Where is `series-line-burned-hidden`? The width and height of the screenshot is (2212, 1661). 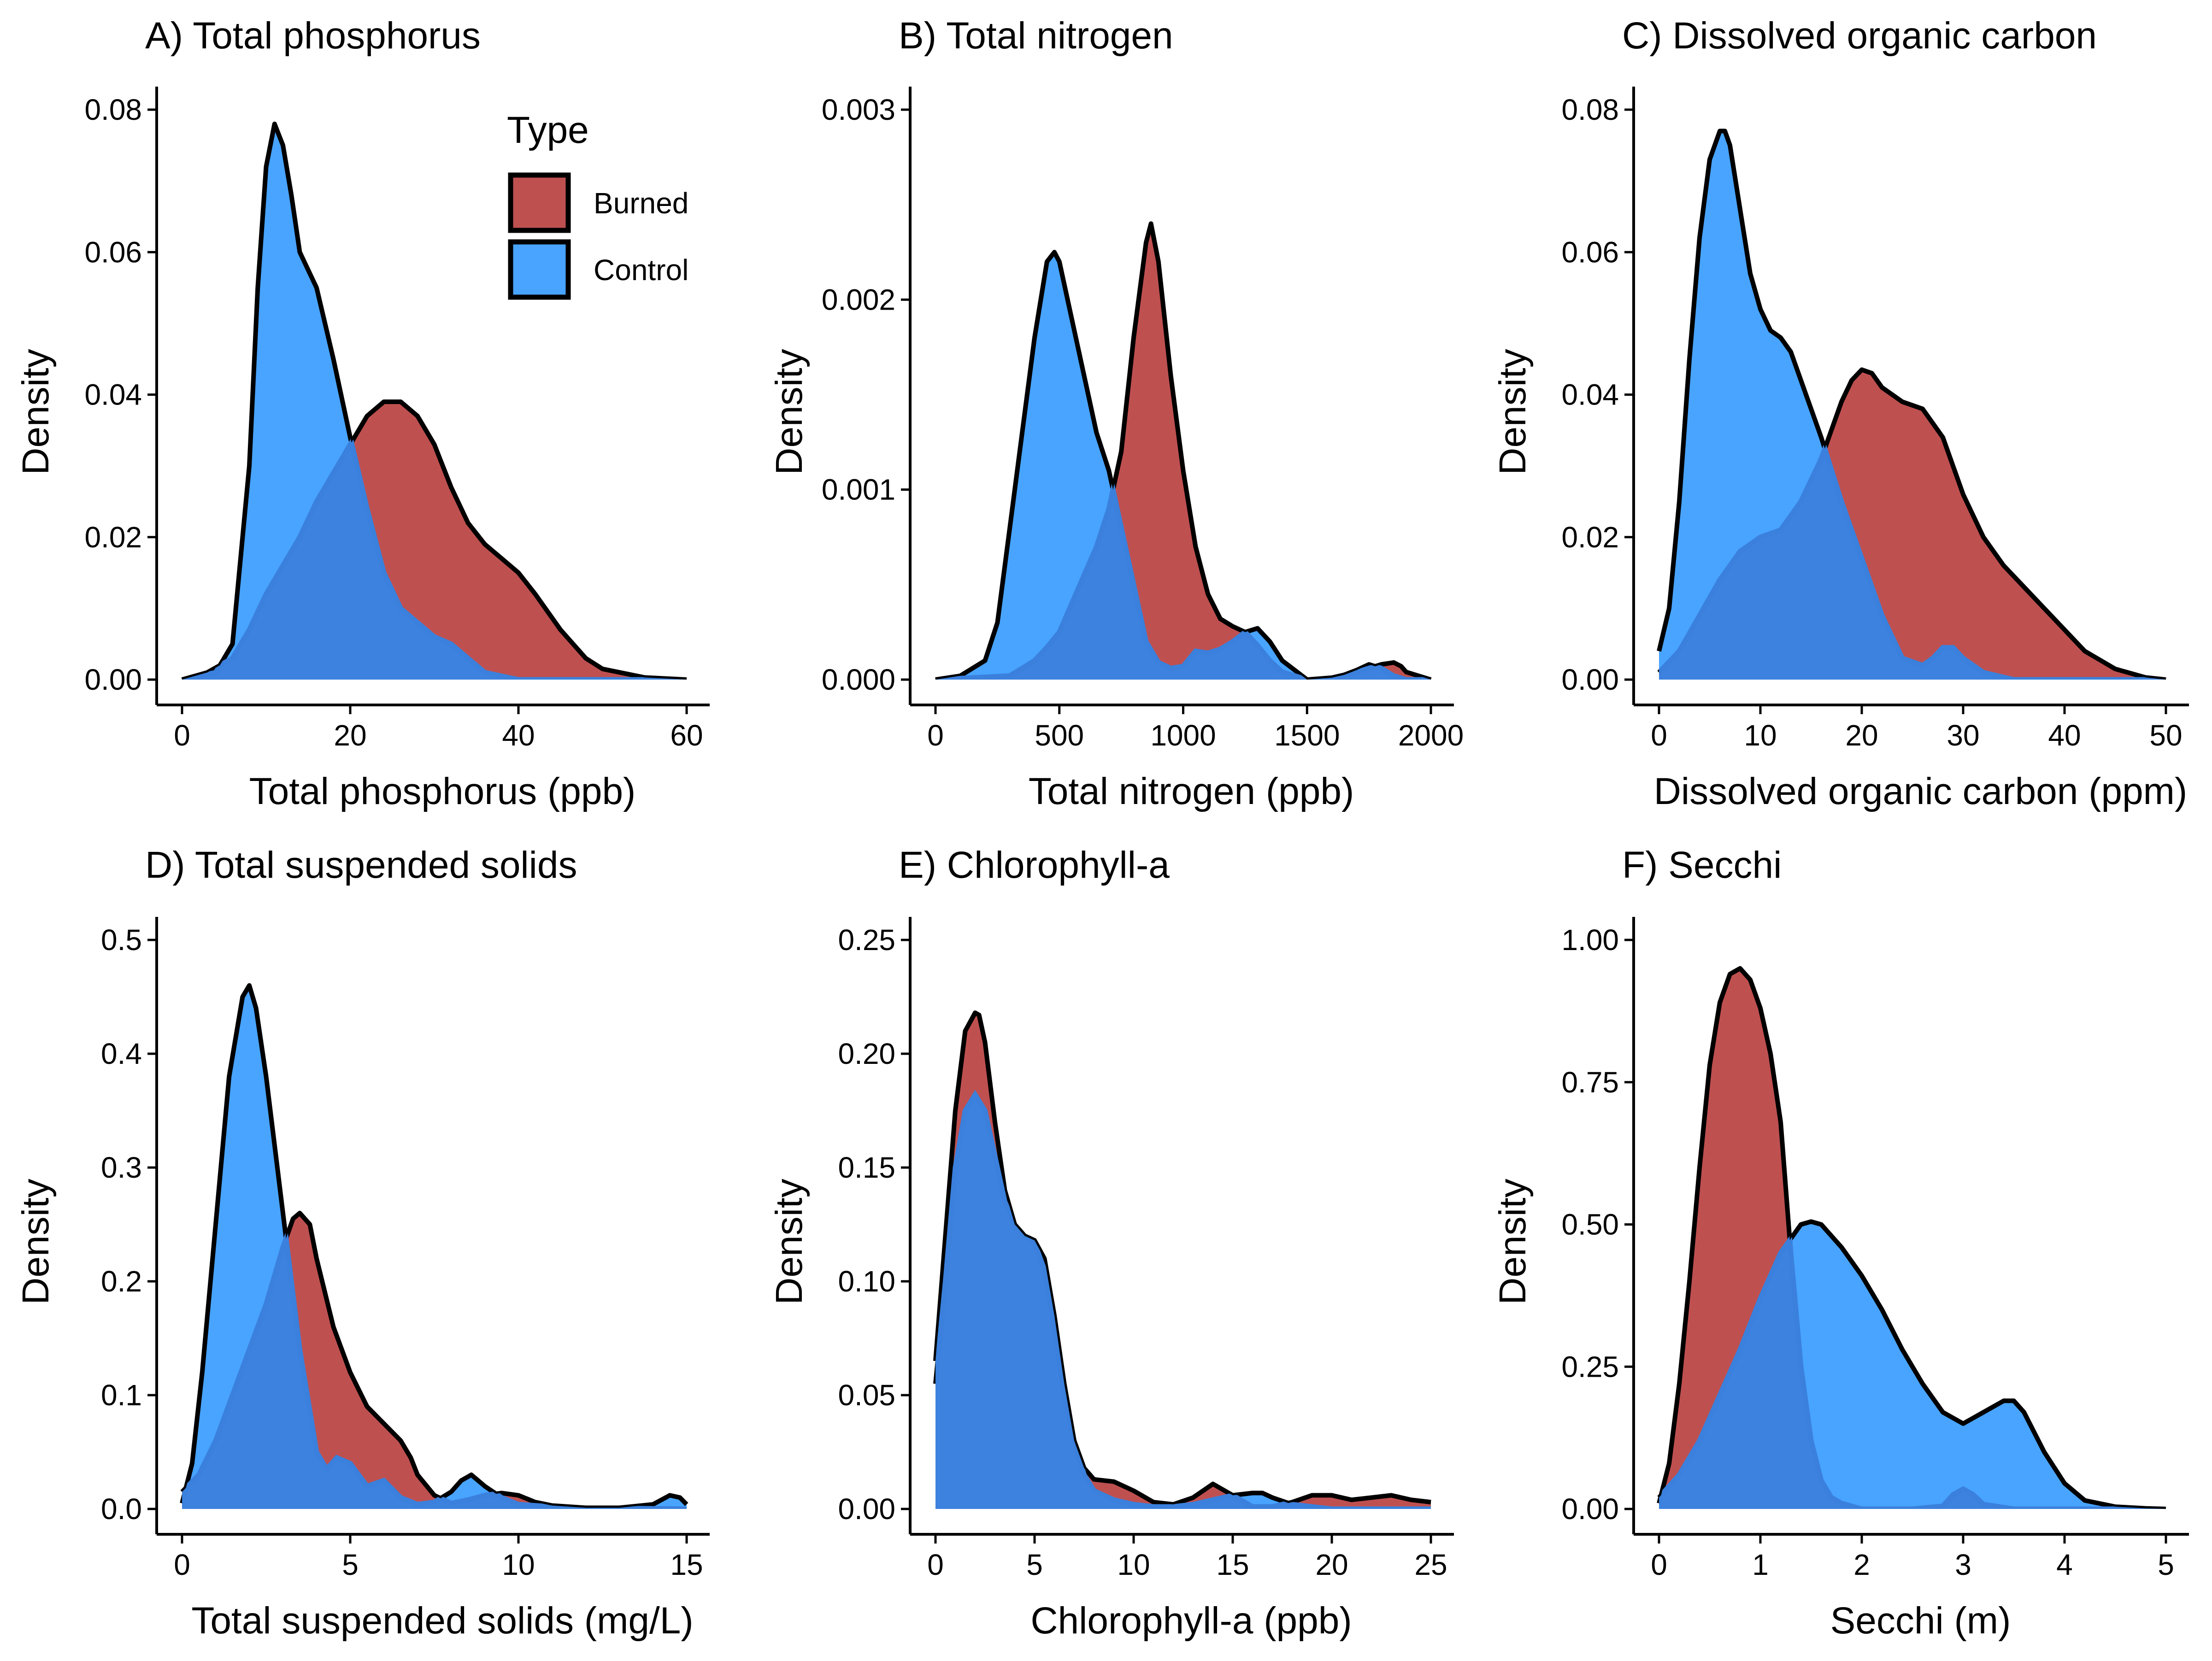 series-line-burned-hidden is located at coordinates (1912, 1365).